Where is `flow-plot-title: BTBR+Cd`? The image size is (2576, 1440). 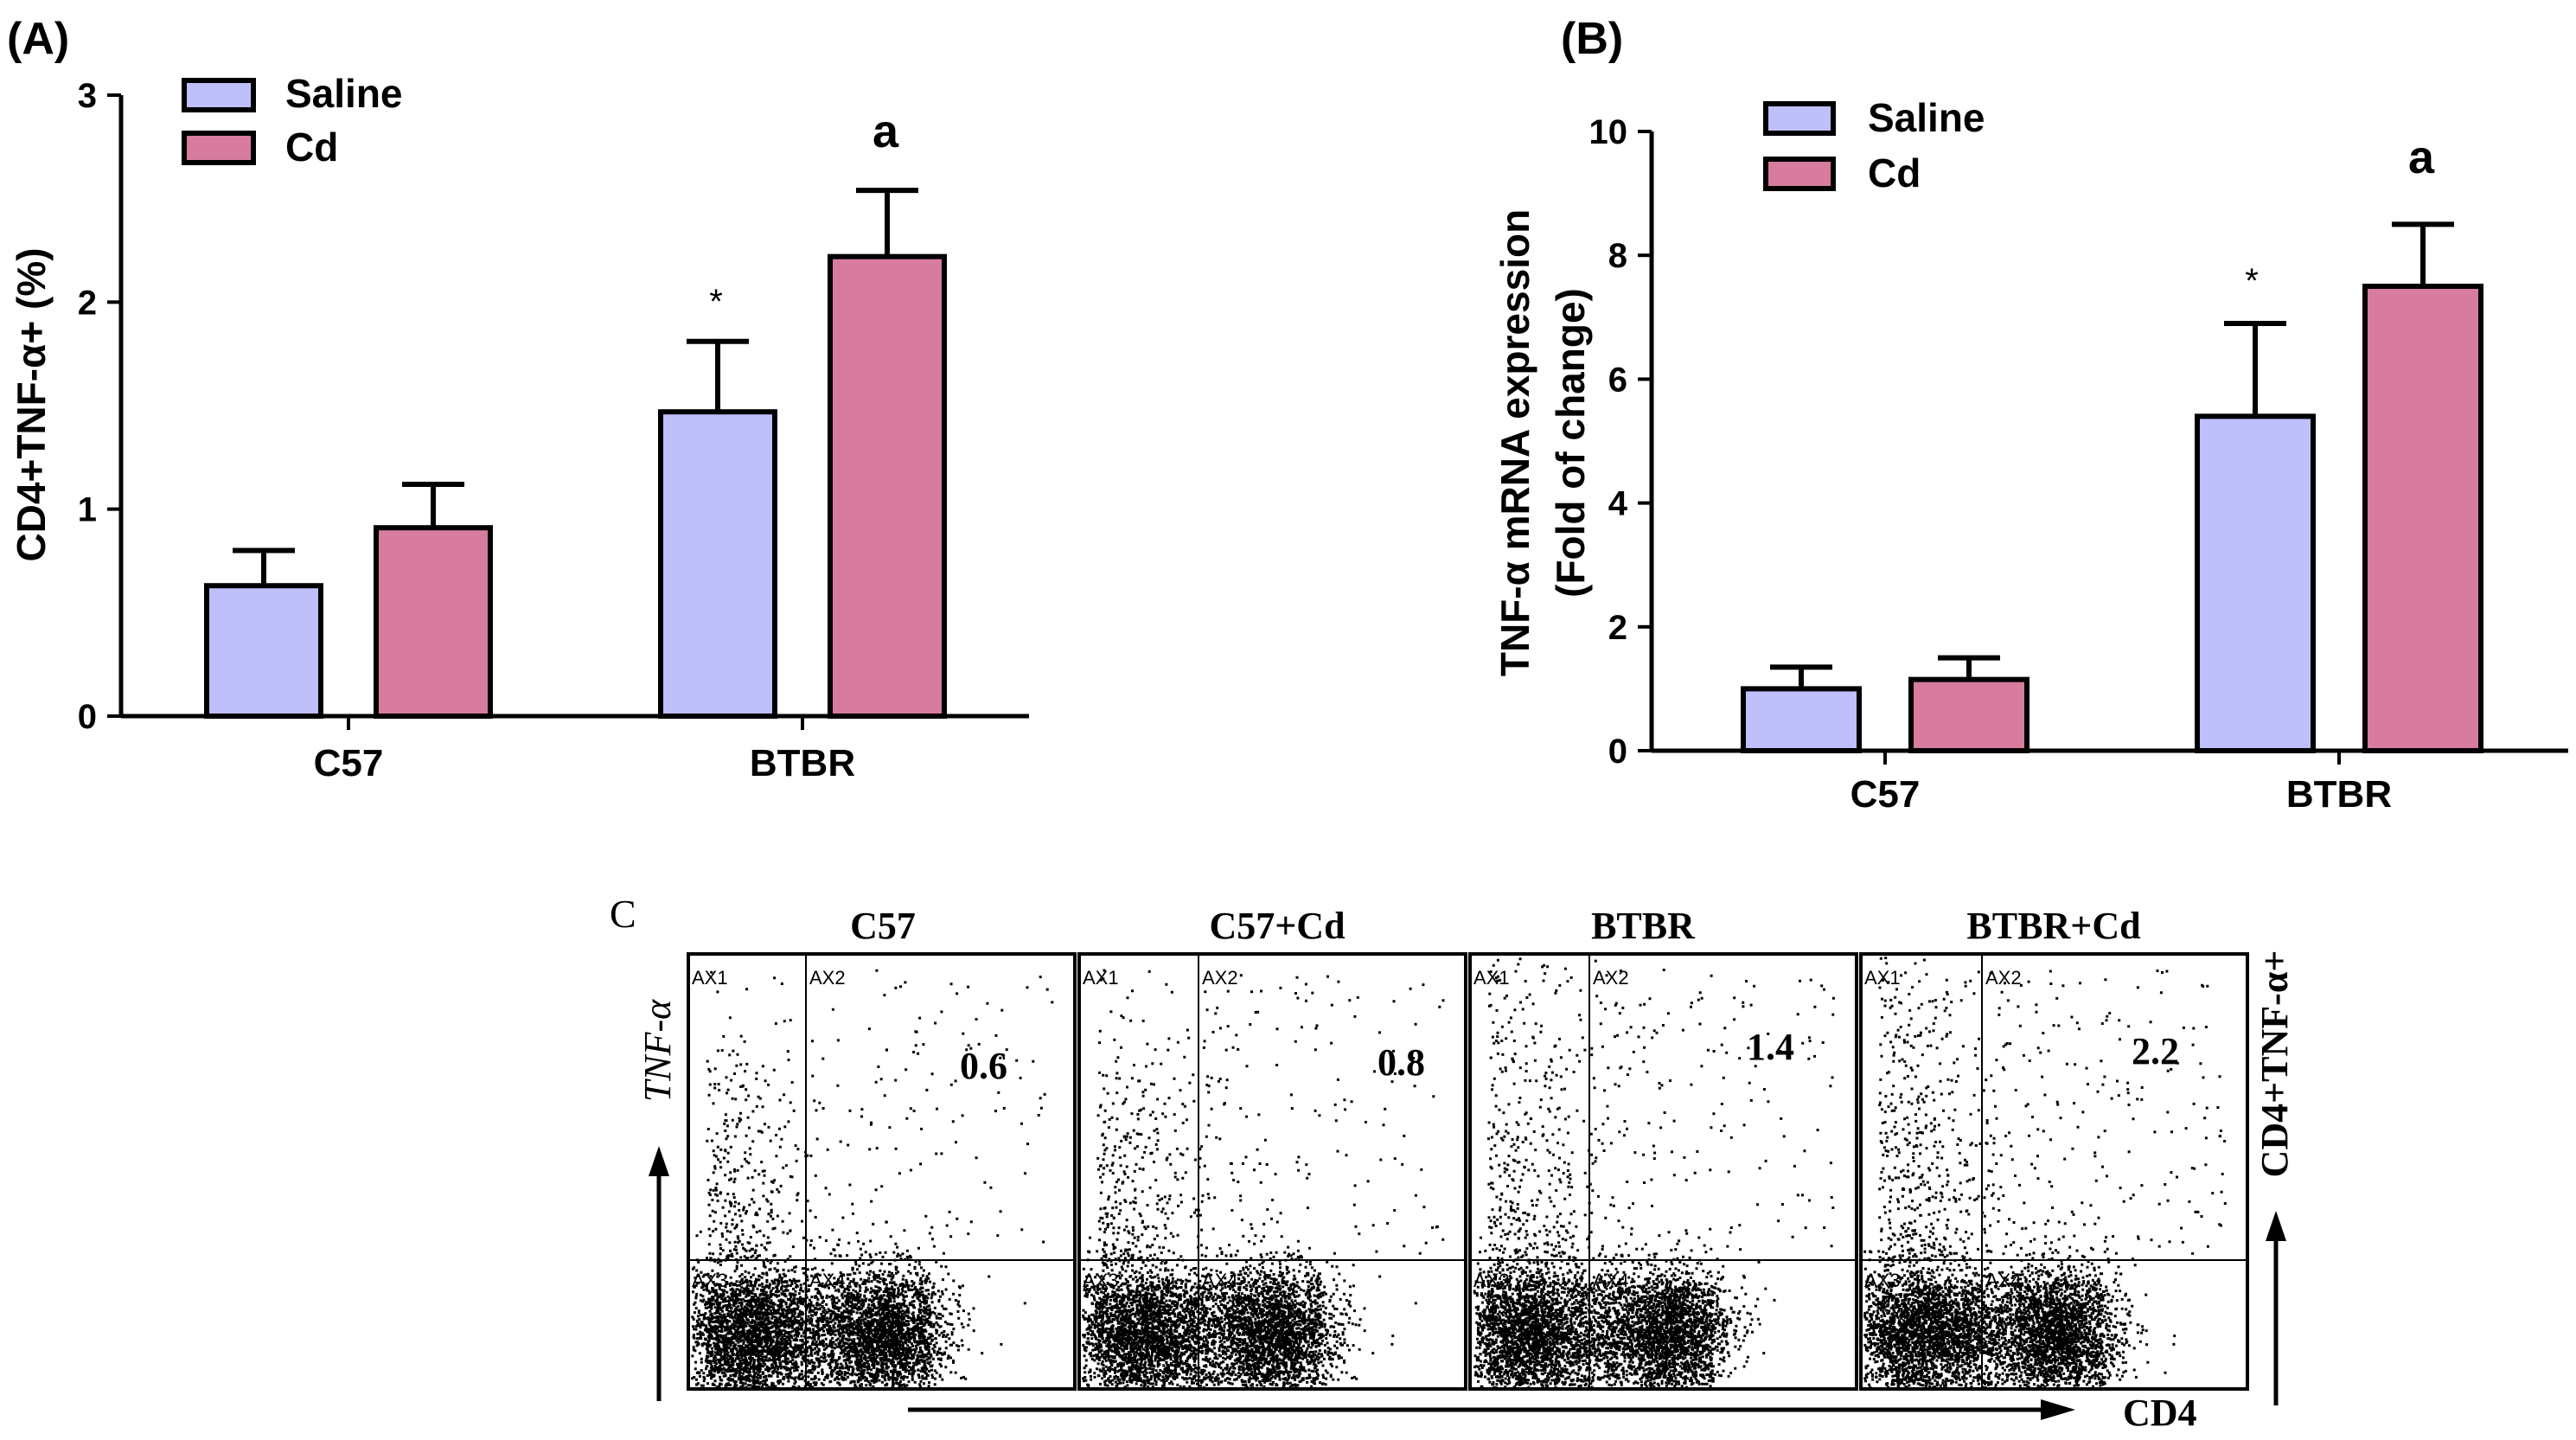
flow-plot-title: BTBR+Cd is located at coordinates (2053, 926).